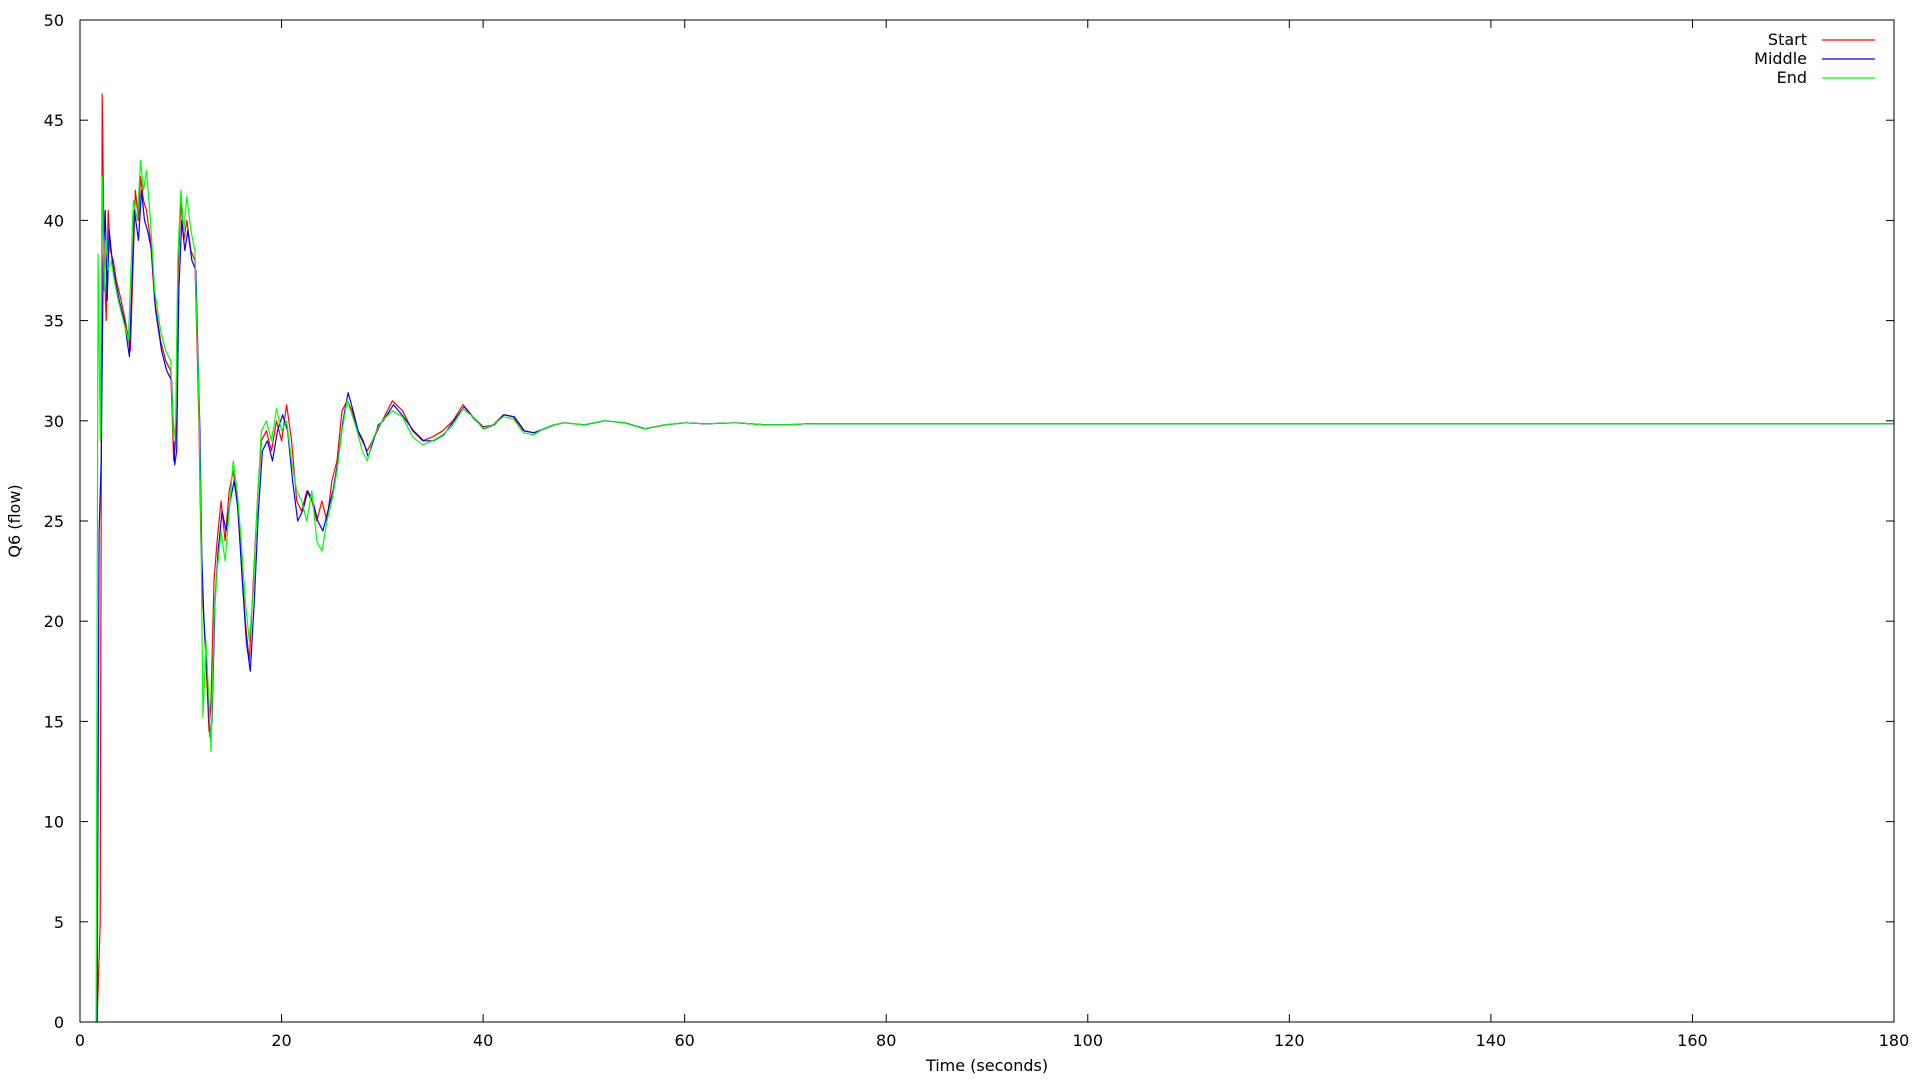  Describe the element at coordinates (80, 1040) in the screenshot. I see `x-tick-label: 0` at that location.